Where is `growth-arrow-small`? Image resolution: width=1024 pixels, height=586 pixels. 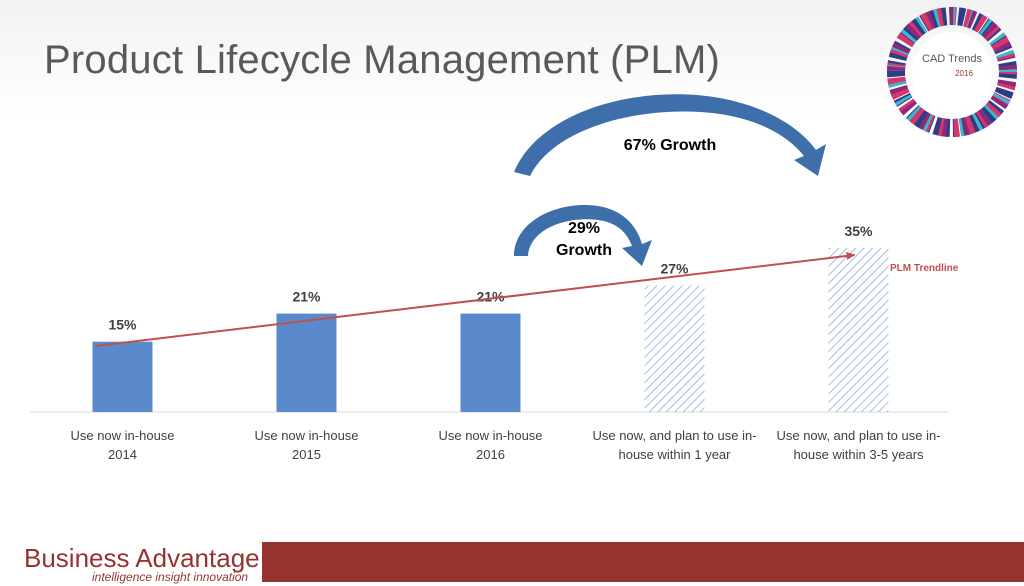
growth-arrow-small is located at coordinates (583, 235).